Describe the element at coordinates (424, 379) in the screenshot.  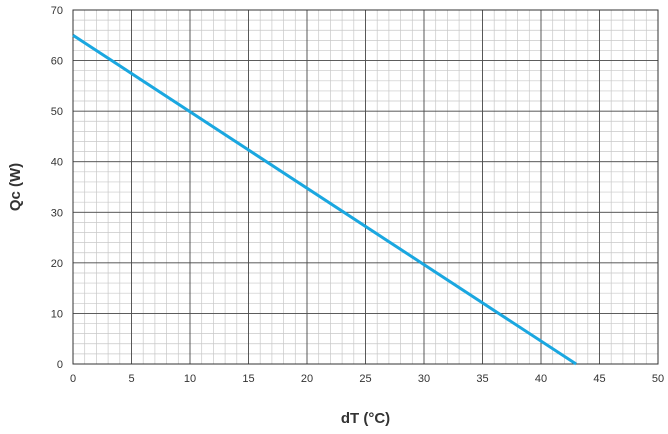
I see `x-tick-label: 30` at that location.